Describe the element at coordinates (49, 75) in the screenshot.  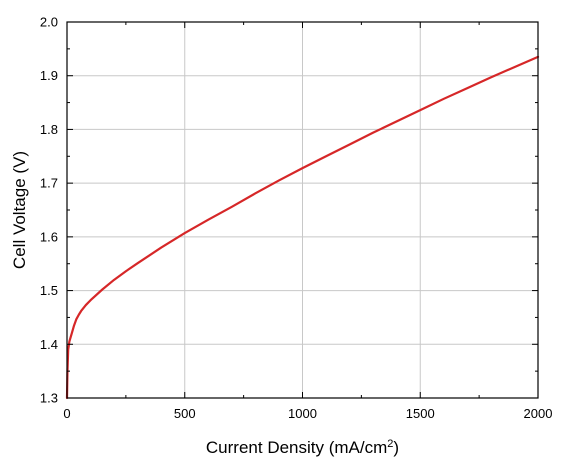
I see `y-tick-label: 1.9` at that location.